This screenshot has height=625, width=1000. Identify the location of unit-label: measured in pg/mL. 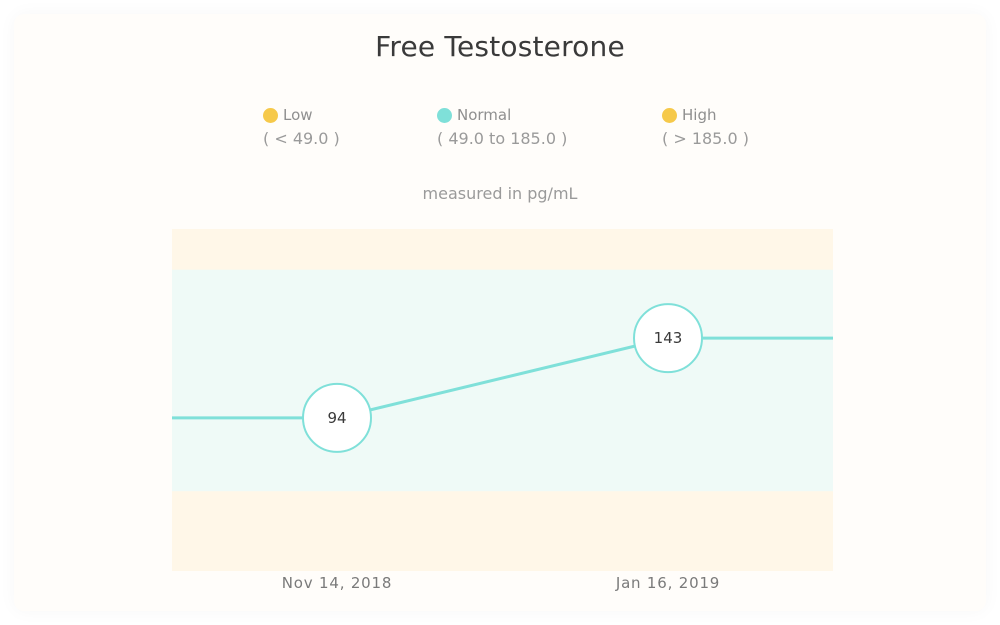
(500, 193).